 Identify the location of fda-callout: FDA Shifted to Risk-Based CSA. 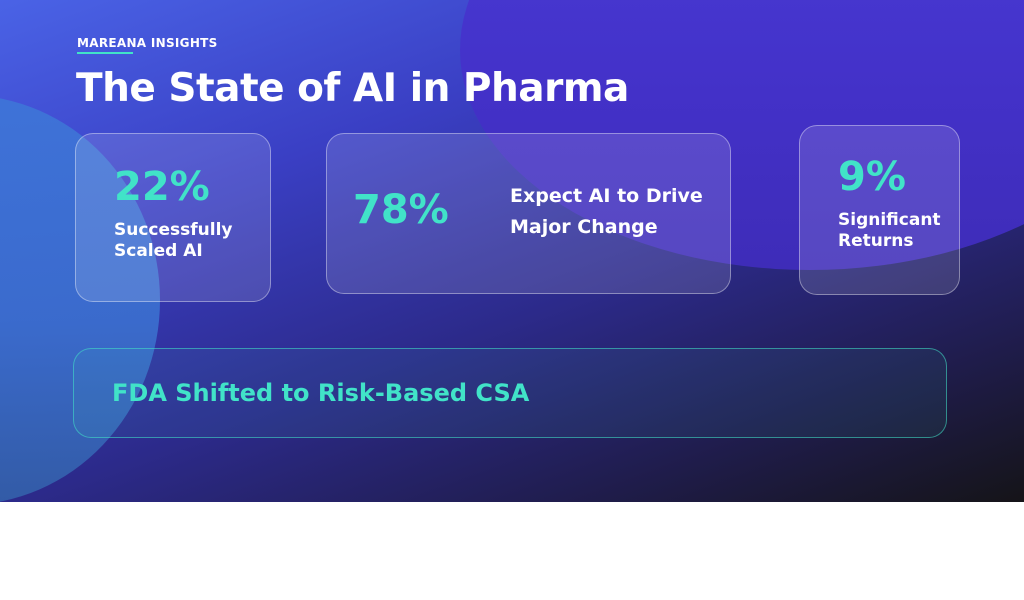
(510, 393).